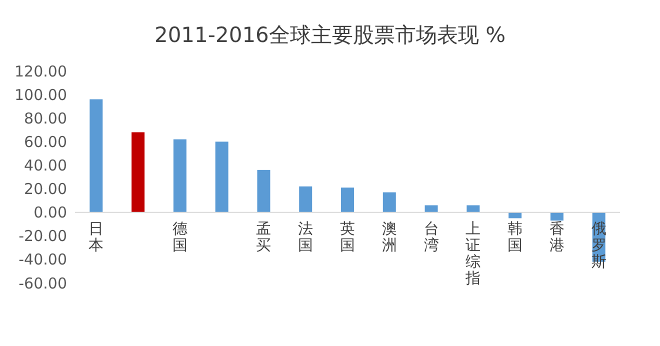  I want to click on x-tick-label: 法国, so click(306, 236).